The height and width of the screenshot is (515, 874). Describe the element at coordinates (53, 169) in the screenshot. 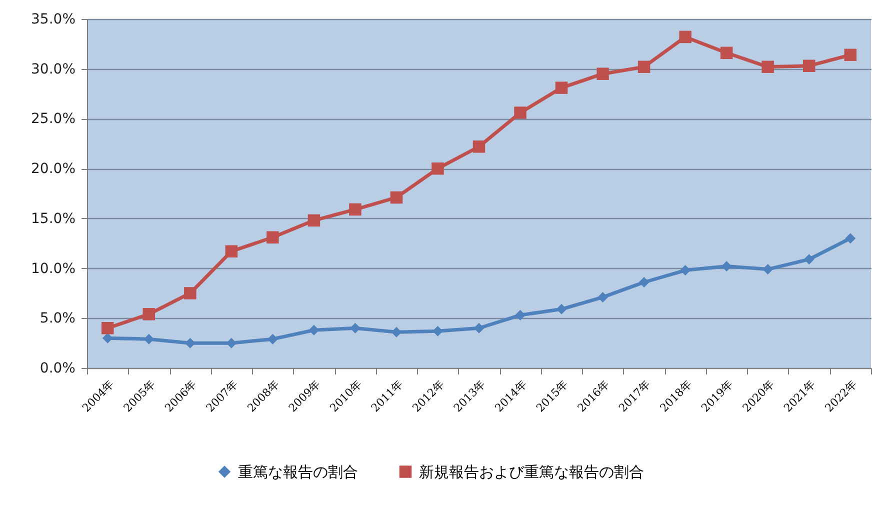

I see `y-tick-label: 20.0%` at that location.